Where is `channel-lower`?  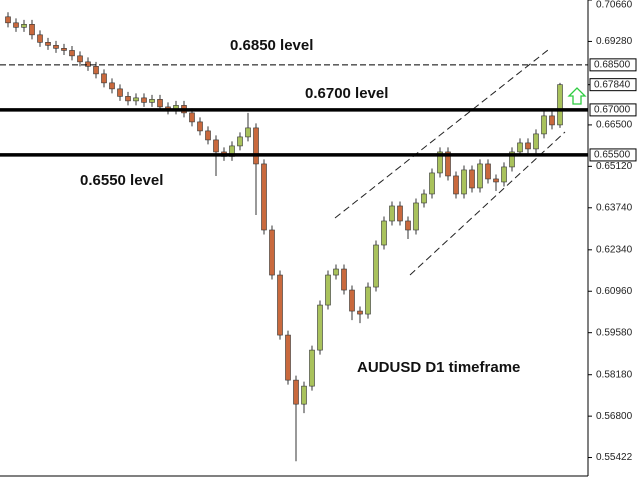 channel-lower is located at coordinates (487, 203).